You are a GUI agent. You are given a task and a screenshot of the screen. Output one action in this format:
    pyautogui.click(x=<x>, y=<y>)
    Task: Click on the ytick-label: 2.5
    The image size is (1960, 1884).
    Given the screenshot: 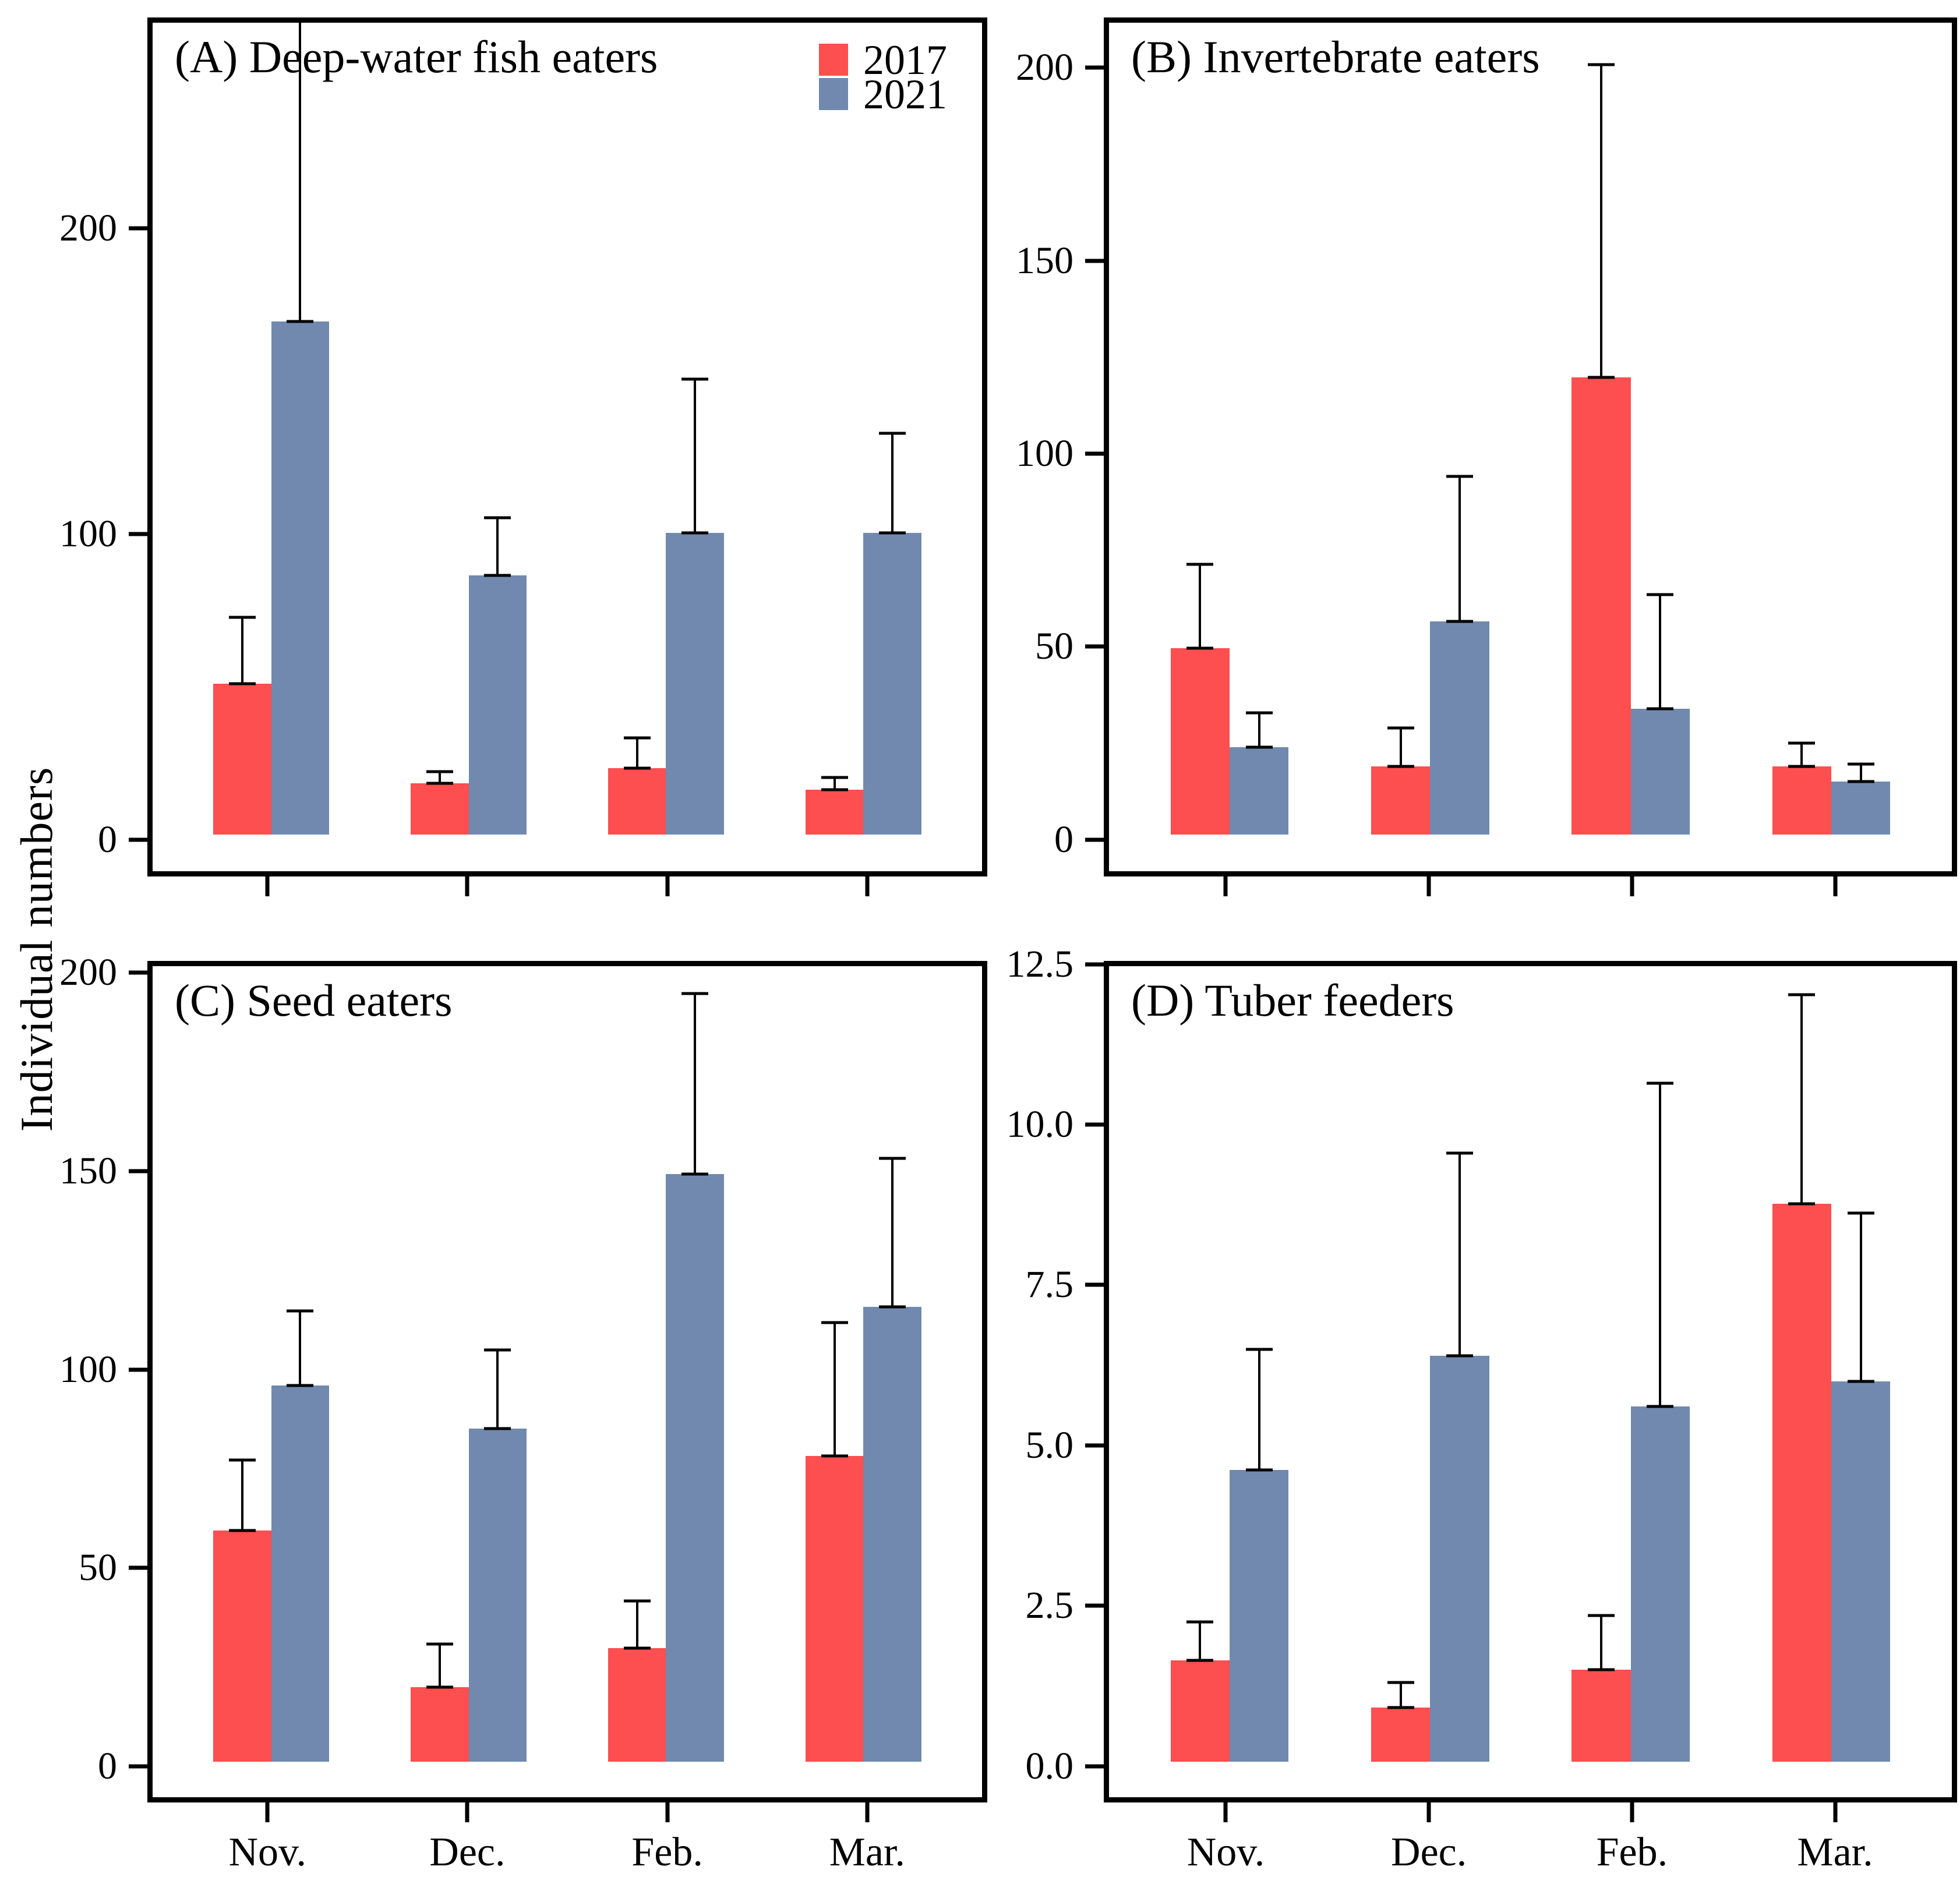 What is the action you would take?
    pyautogui.click(x=1050, y=1605)
    